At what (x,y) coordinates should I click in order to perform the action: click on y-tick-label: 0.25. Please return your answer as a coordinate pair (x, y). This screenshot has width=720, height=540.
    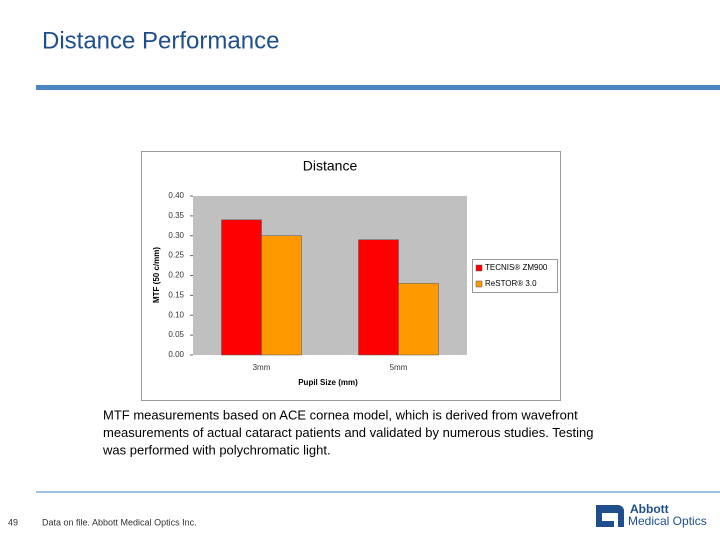
    Looking at the image, I should click on (176, 255).